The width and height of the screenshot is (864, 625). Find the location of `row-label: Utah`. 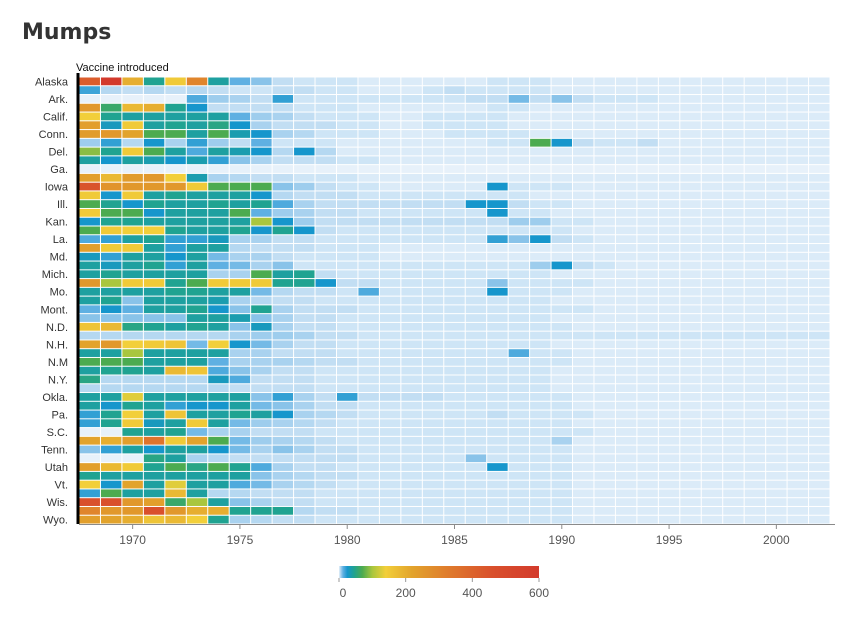

row-label: Utah is located at coordinates (56, 468).